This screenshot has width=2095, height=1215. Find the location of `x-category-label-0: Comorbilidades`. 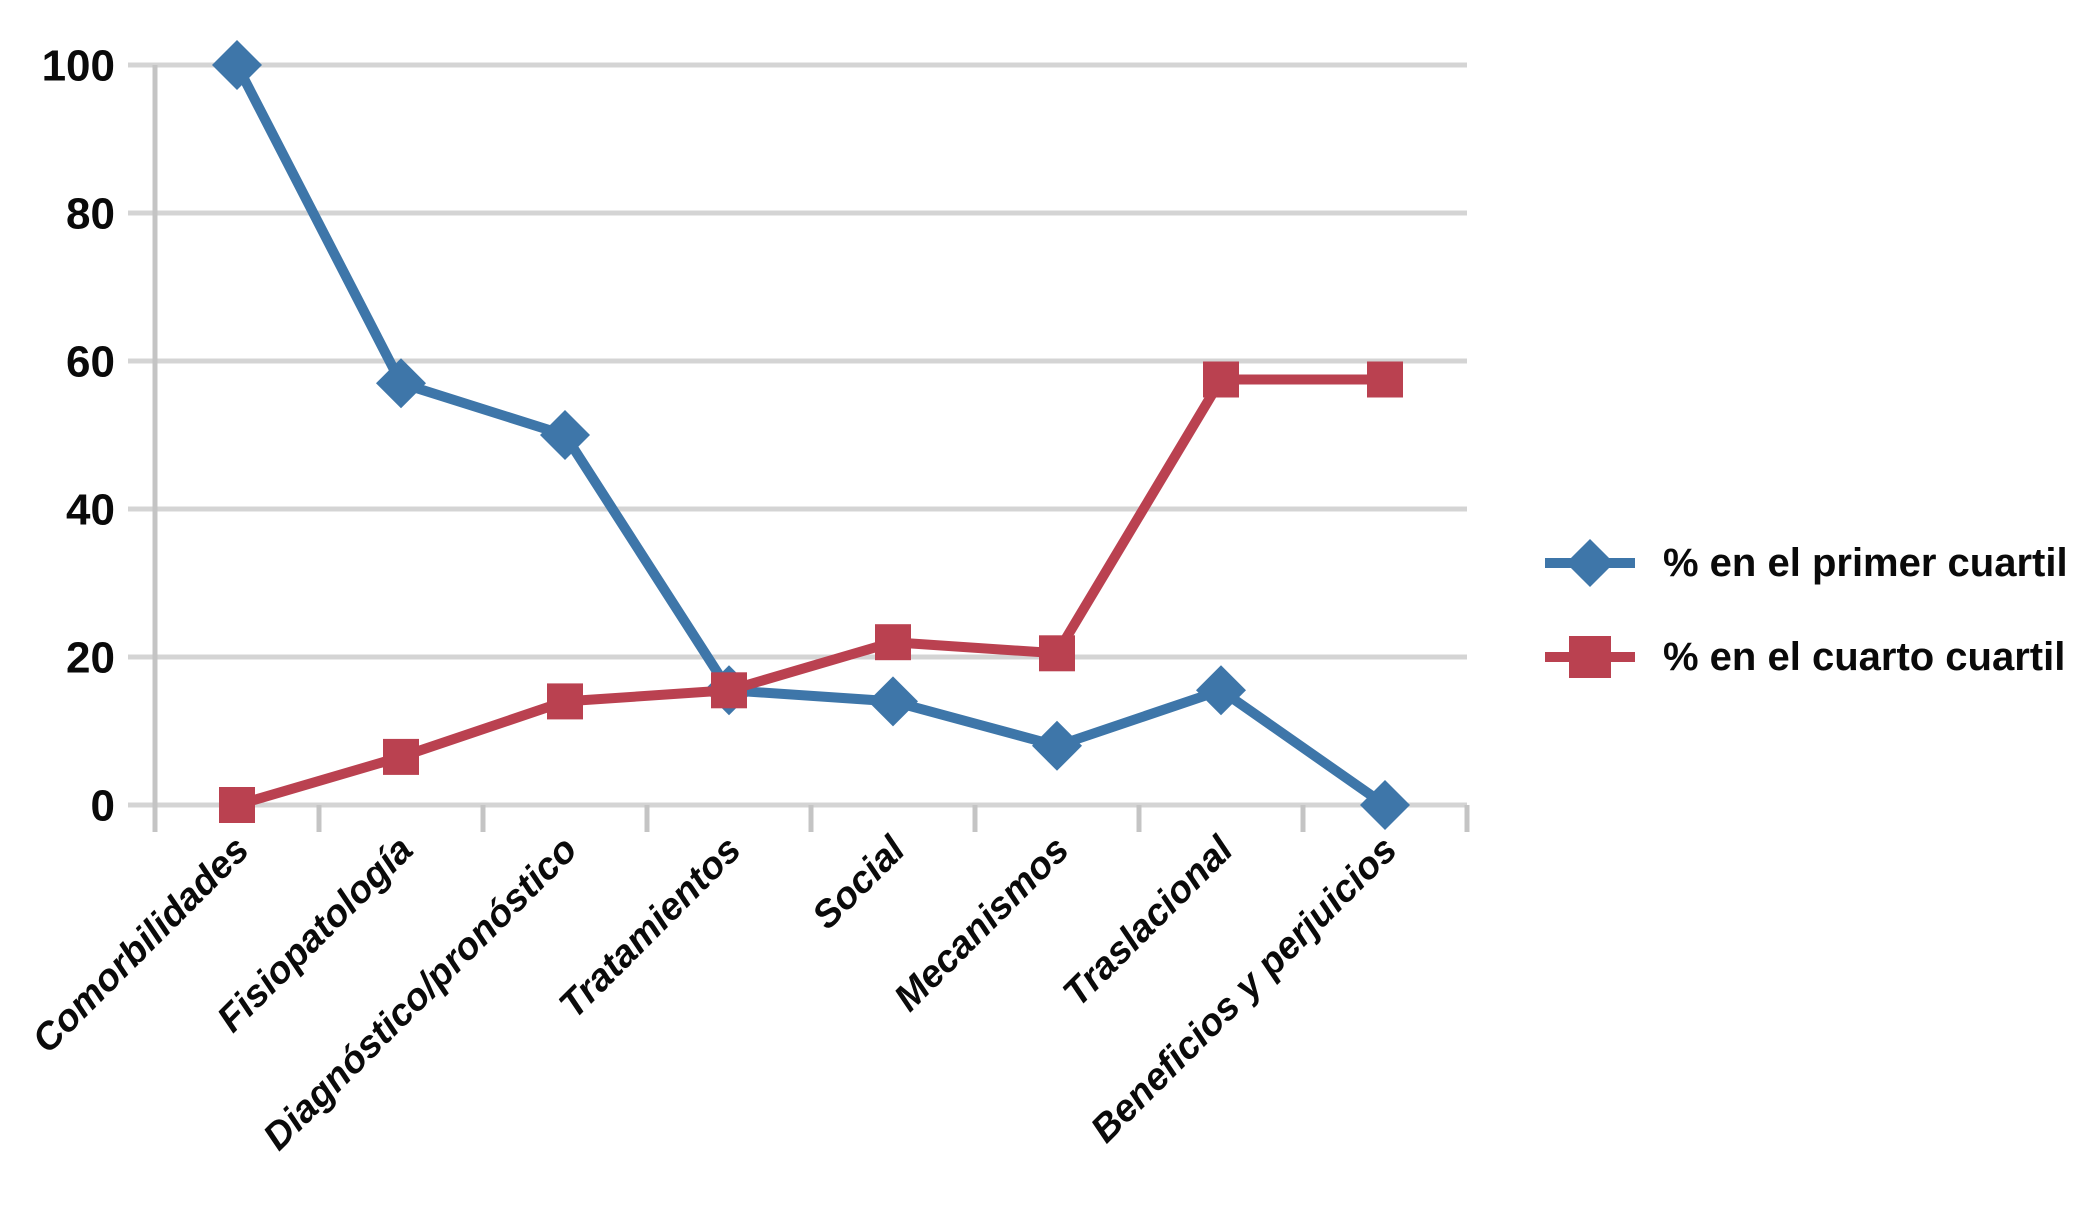

x-category-label-0: Comorbilidades is located at coordinates (141, 945).